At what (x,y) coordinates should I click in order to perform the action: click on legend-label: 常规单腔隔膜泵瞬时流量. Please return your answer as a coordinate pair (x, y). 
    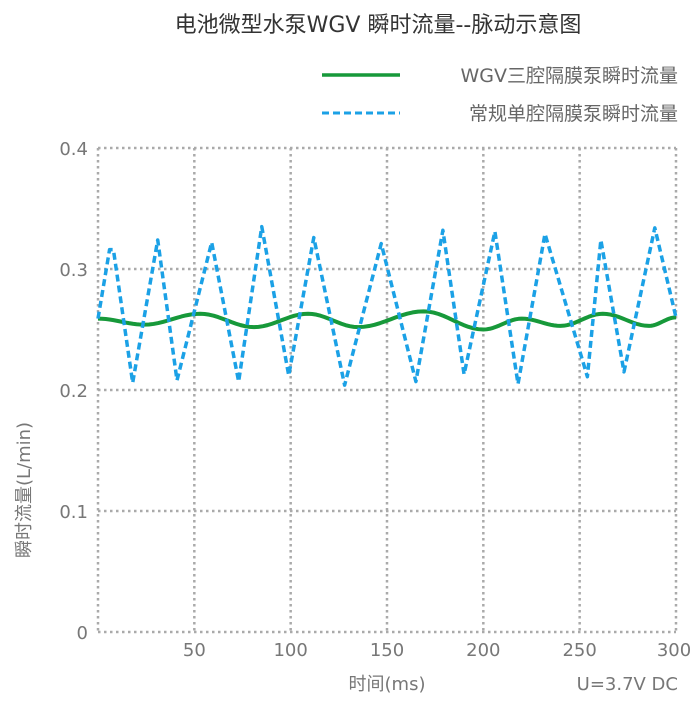
    Looking at the image, I should click on (573, 114).